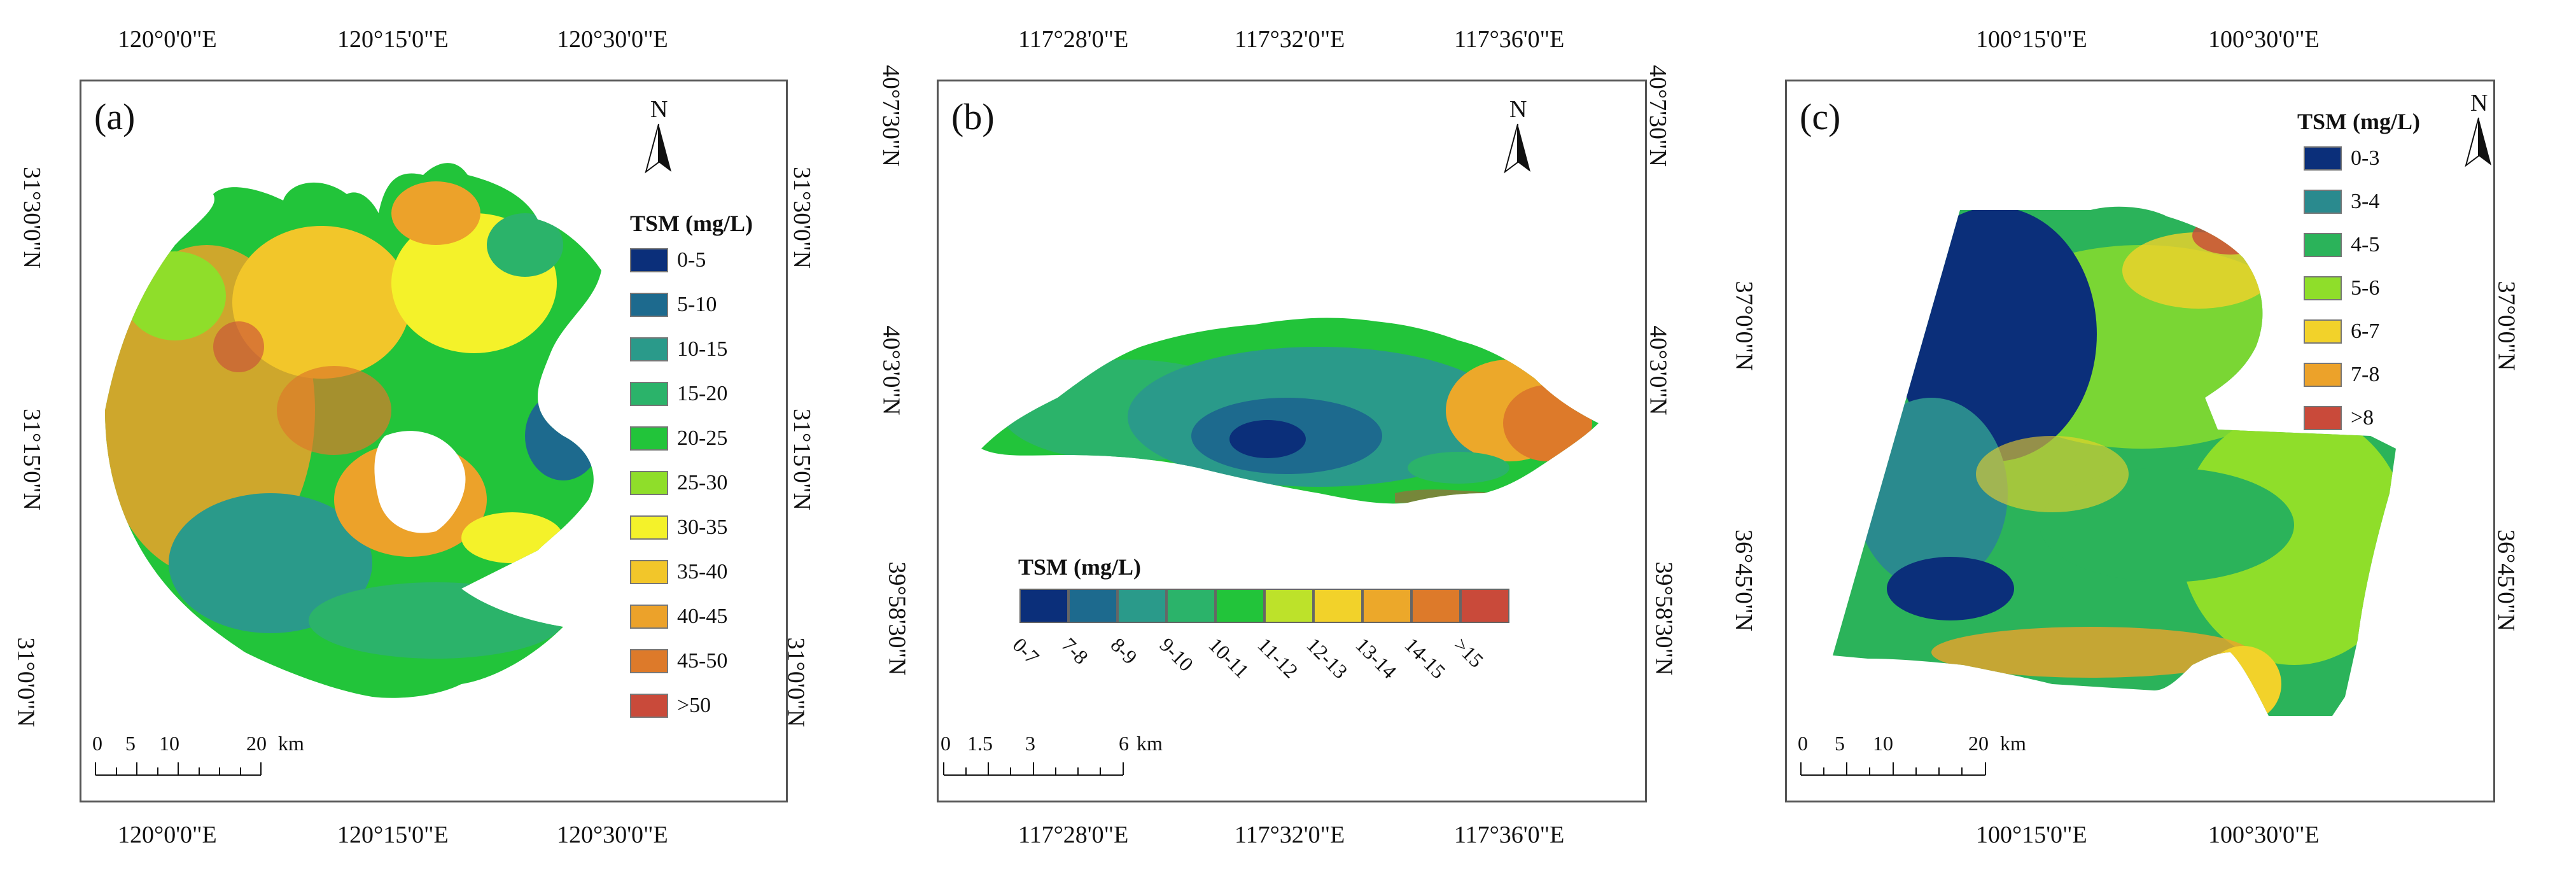  Describe the element at coordinates (167, 39) in the screenshot. I see `top-coord-a-1: 120°0'0"E` at that location.